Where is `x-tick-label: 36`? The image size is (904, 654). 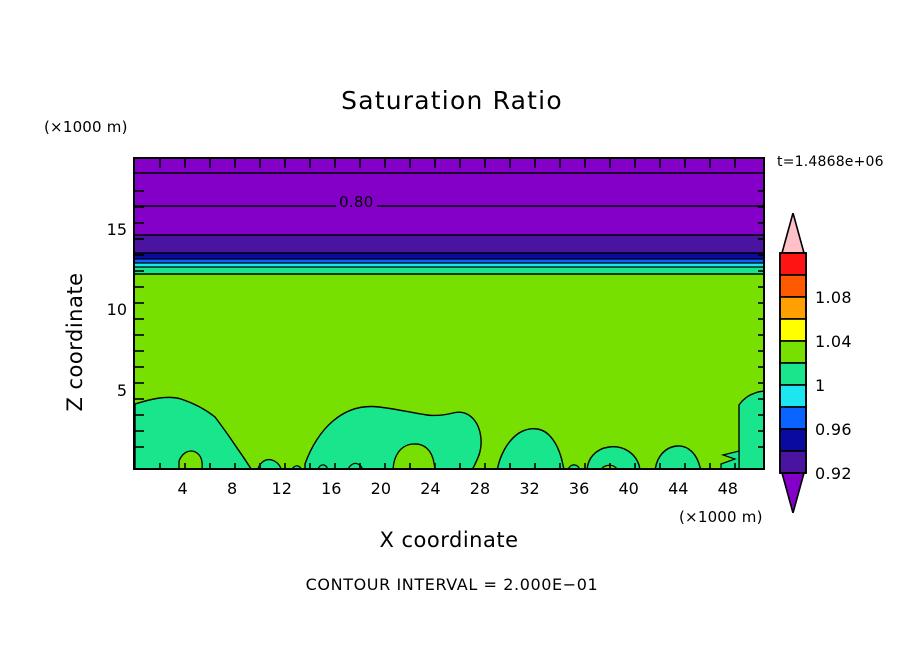 x-tick-label: 36 is located at coordinates (579, 488).